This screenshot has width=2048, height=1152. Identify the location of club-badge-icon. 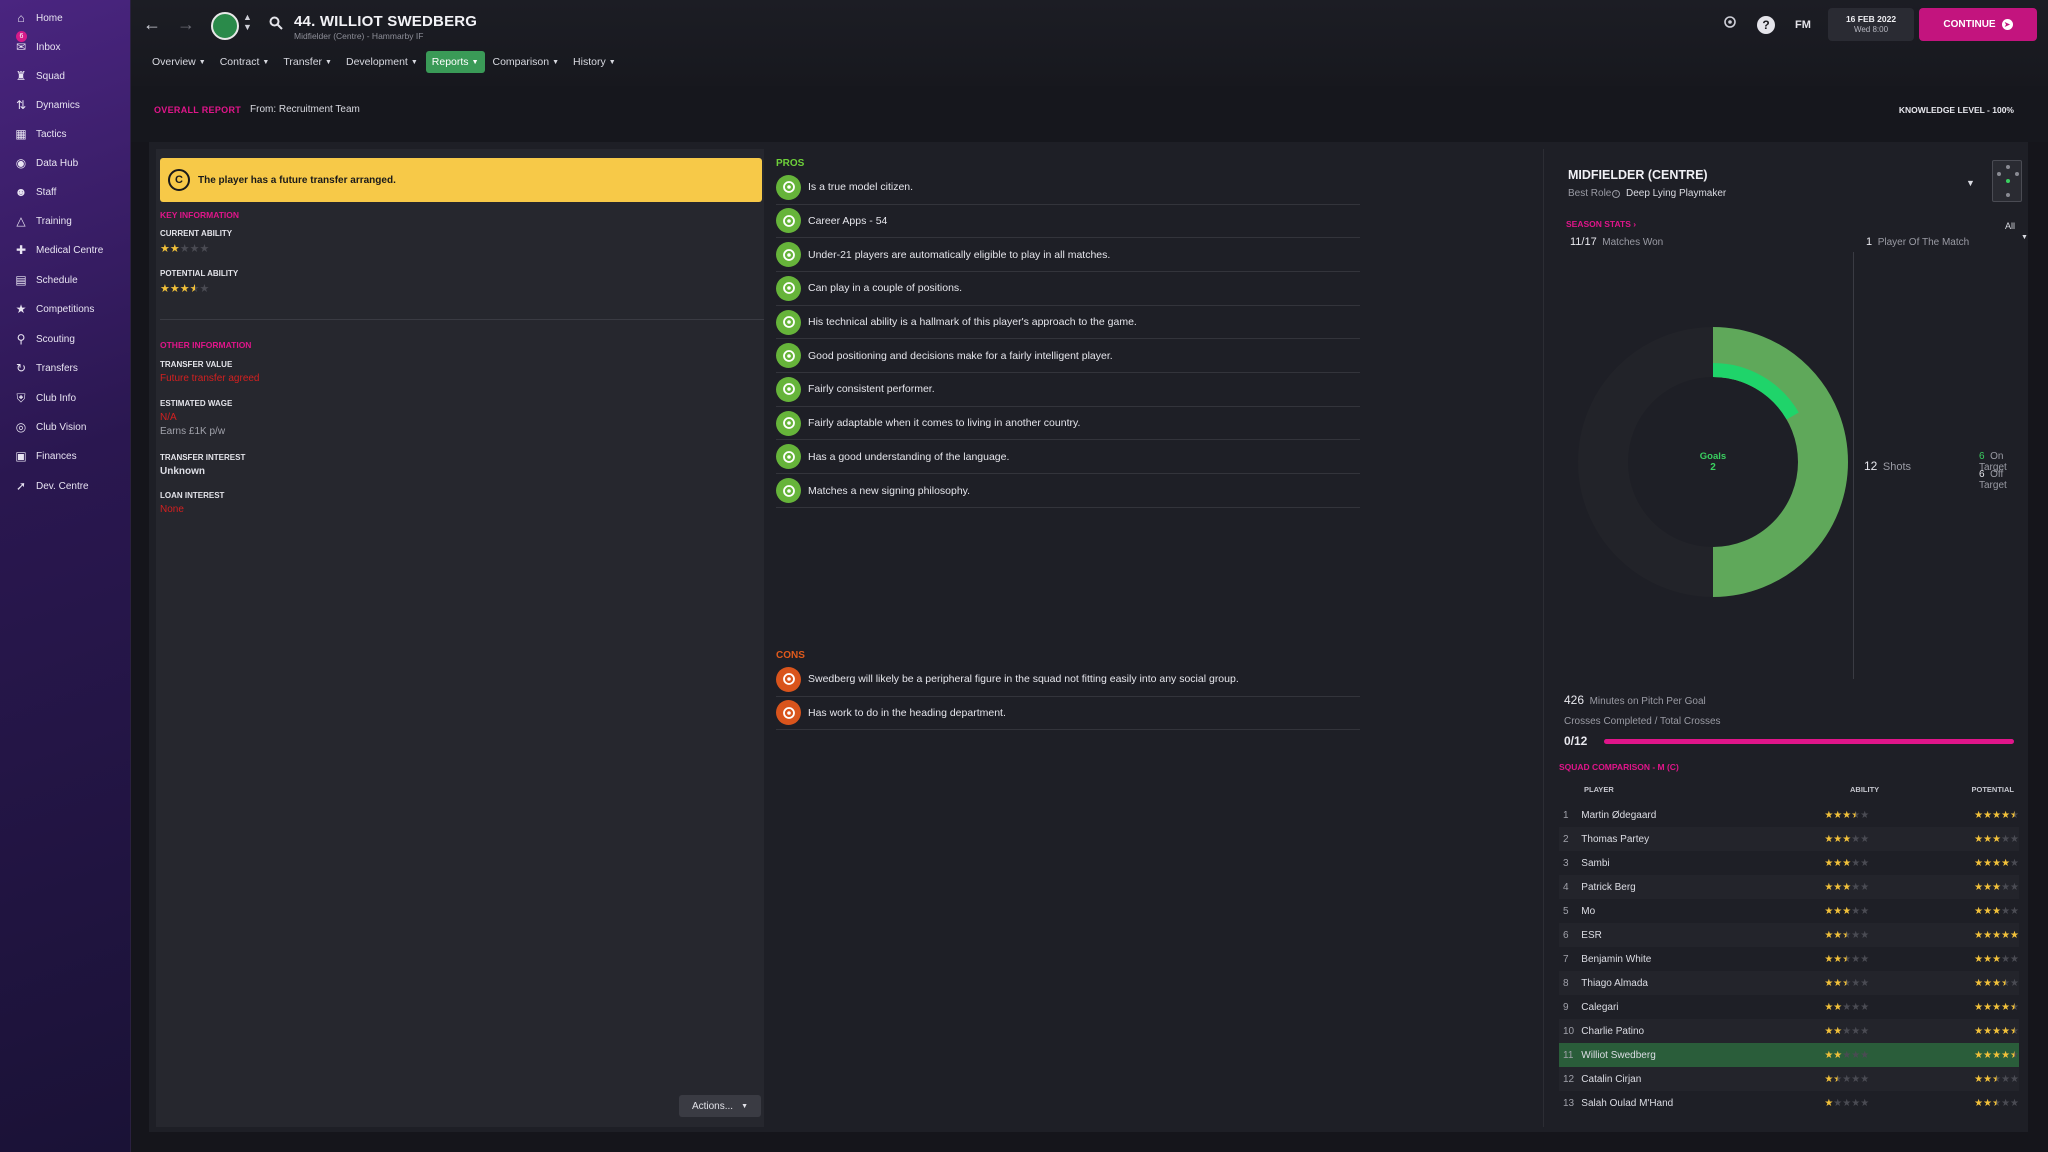
(225, 26).